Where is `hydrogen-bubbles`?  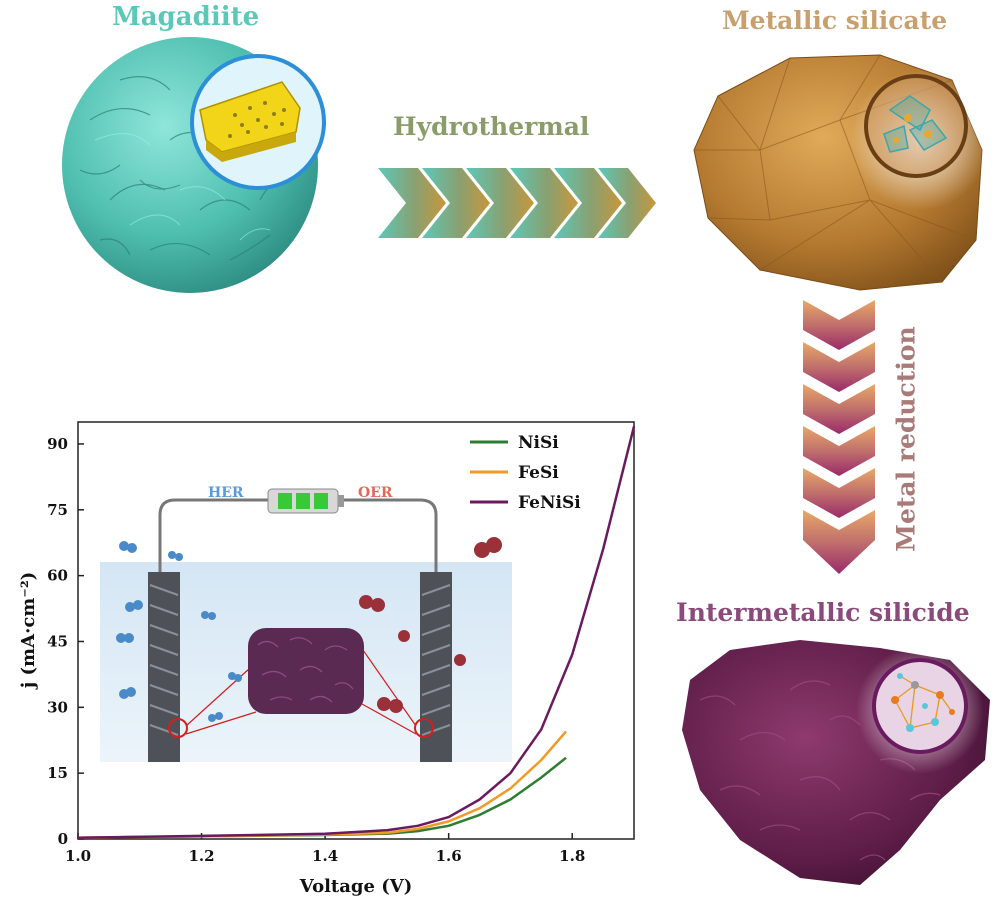
hydrogen-bubbles is located at coordinates (179, 631).